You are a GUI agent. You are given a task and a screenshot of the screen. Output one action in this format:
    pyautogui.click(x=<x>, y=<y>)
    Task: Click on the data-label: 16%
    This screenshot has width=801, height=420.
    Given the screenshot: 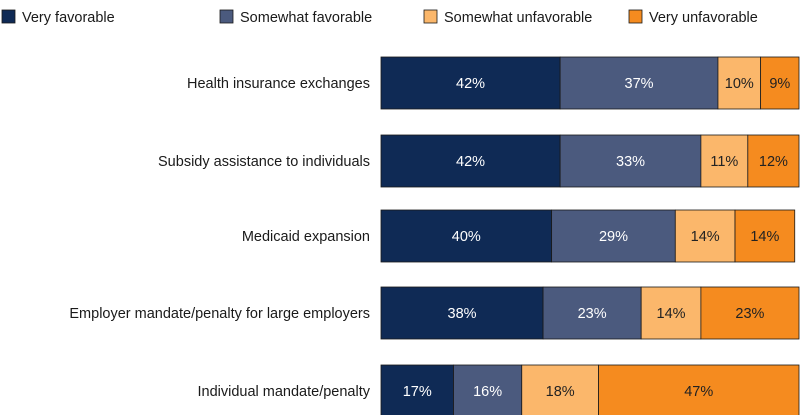 What is the action you would take?
    pyautogui.click(x=487, y=392)
    